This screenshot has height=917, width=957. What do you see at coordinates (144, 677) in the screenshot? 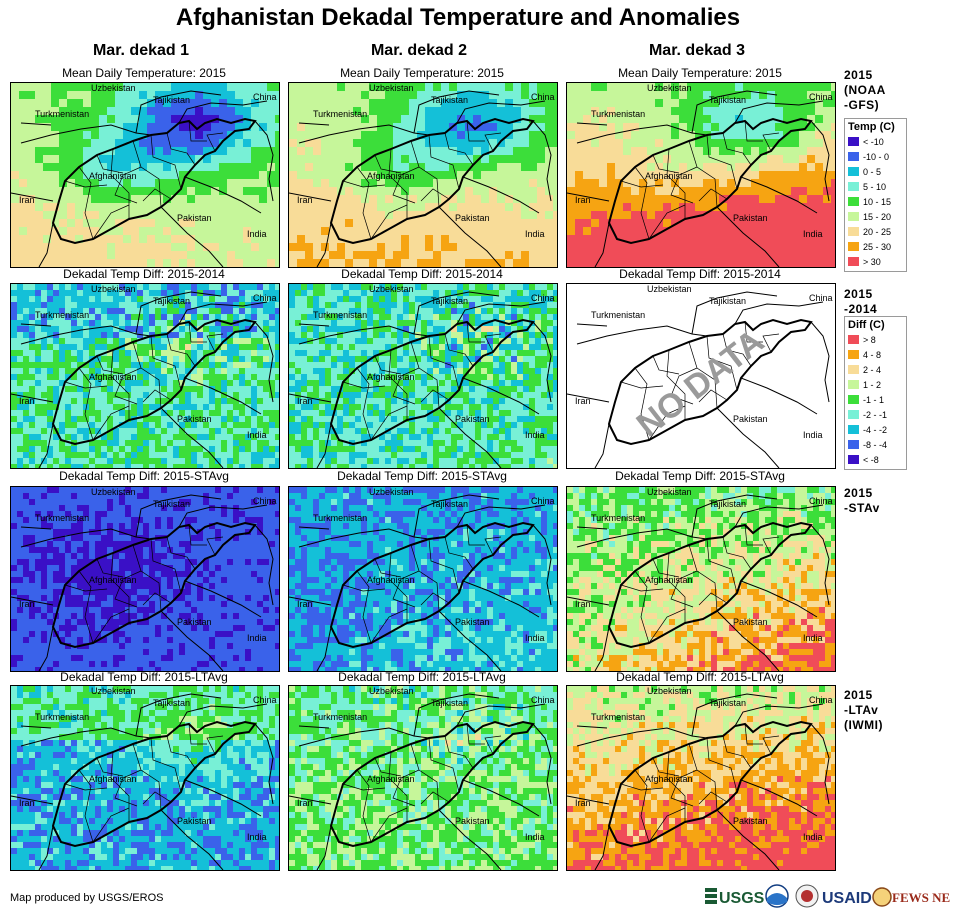
I see `panel-title-r4-c1: Dekadal Temp Diff: 2015-LTAvg` at bounding box center [144, 677].